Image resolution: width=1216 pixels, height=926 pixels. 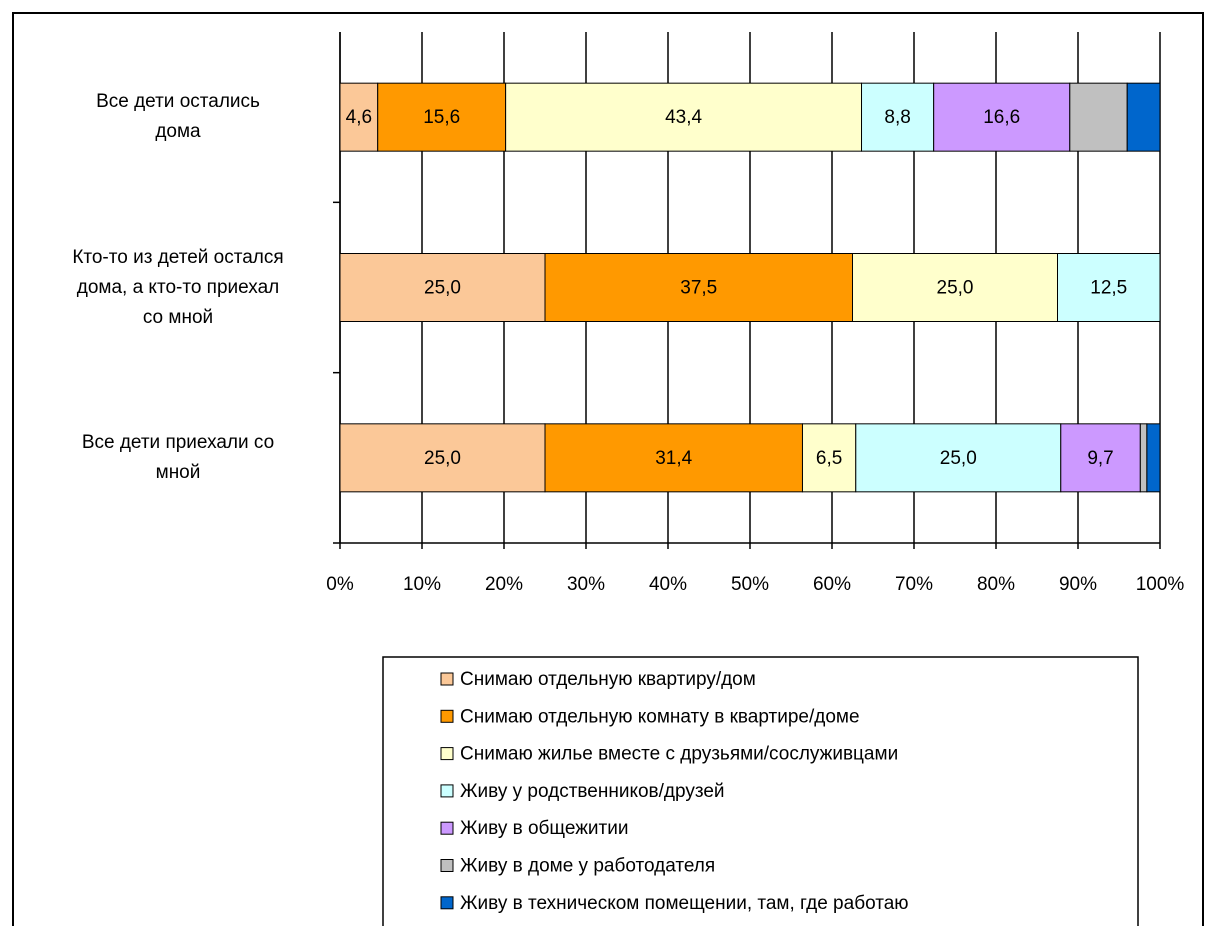 I want to click on legend-label: Живу в доме у работодателя, so click(x=587, y=866).